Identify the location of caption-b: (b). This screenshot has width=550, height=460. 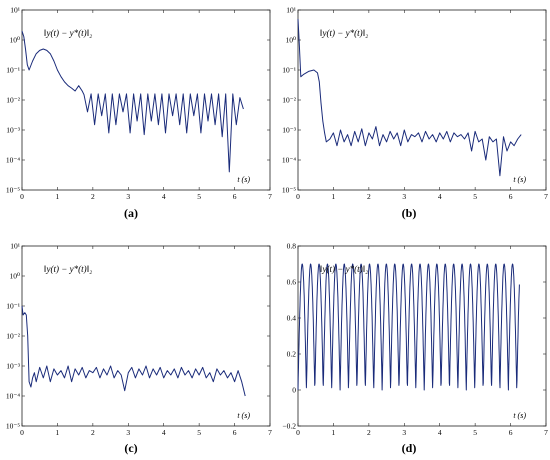
(409, 213).